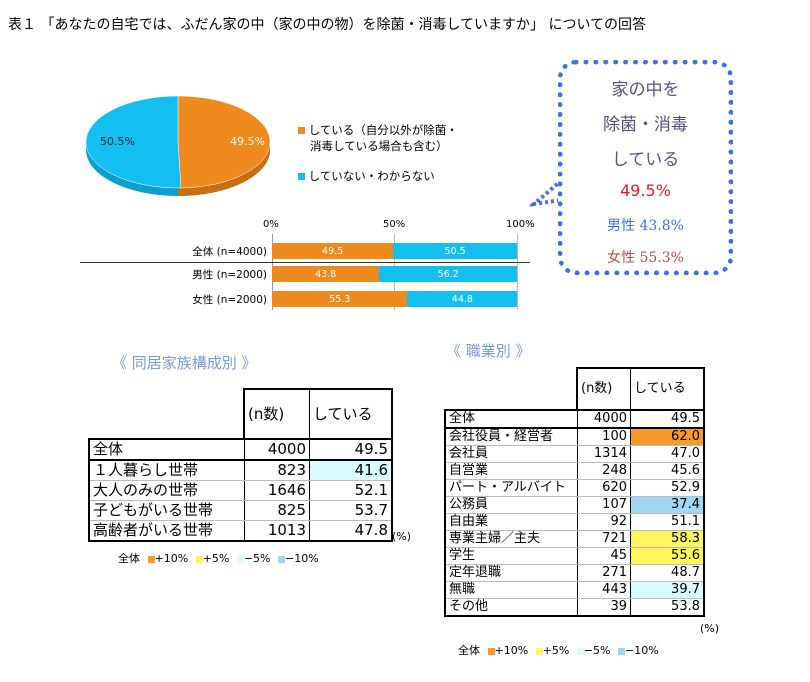 This screenshot has height=682, width=810. What do you see at coordinates (351, 449) in the screenshot?
I see `row-value: 49.5` at bounding box center [351, 449].